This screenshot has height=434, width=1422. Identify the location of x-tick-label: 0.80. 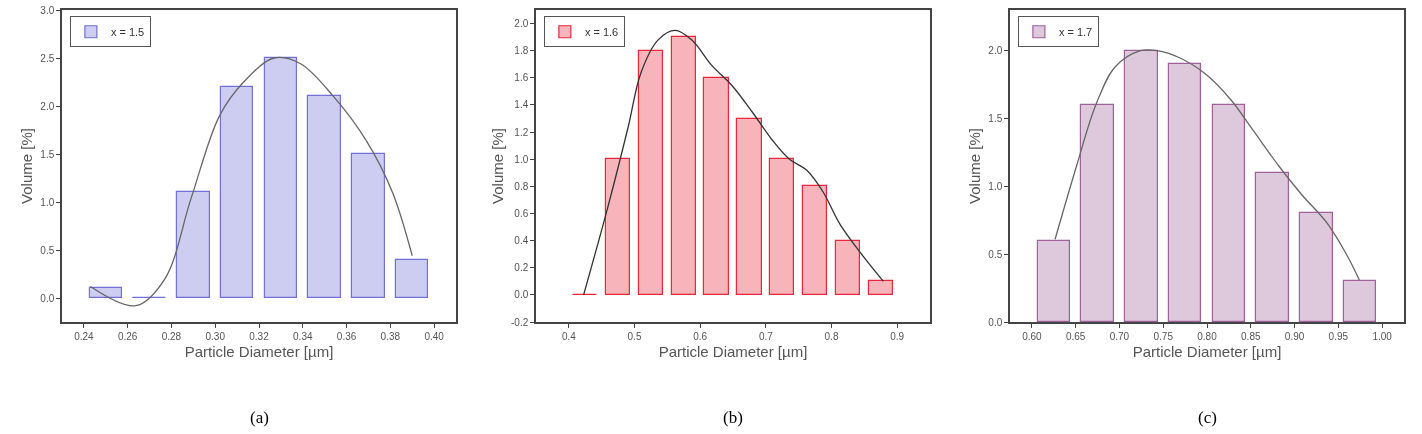
(1207, 336).